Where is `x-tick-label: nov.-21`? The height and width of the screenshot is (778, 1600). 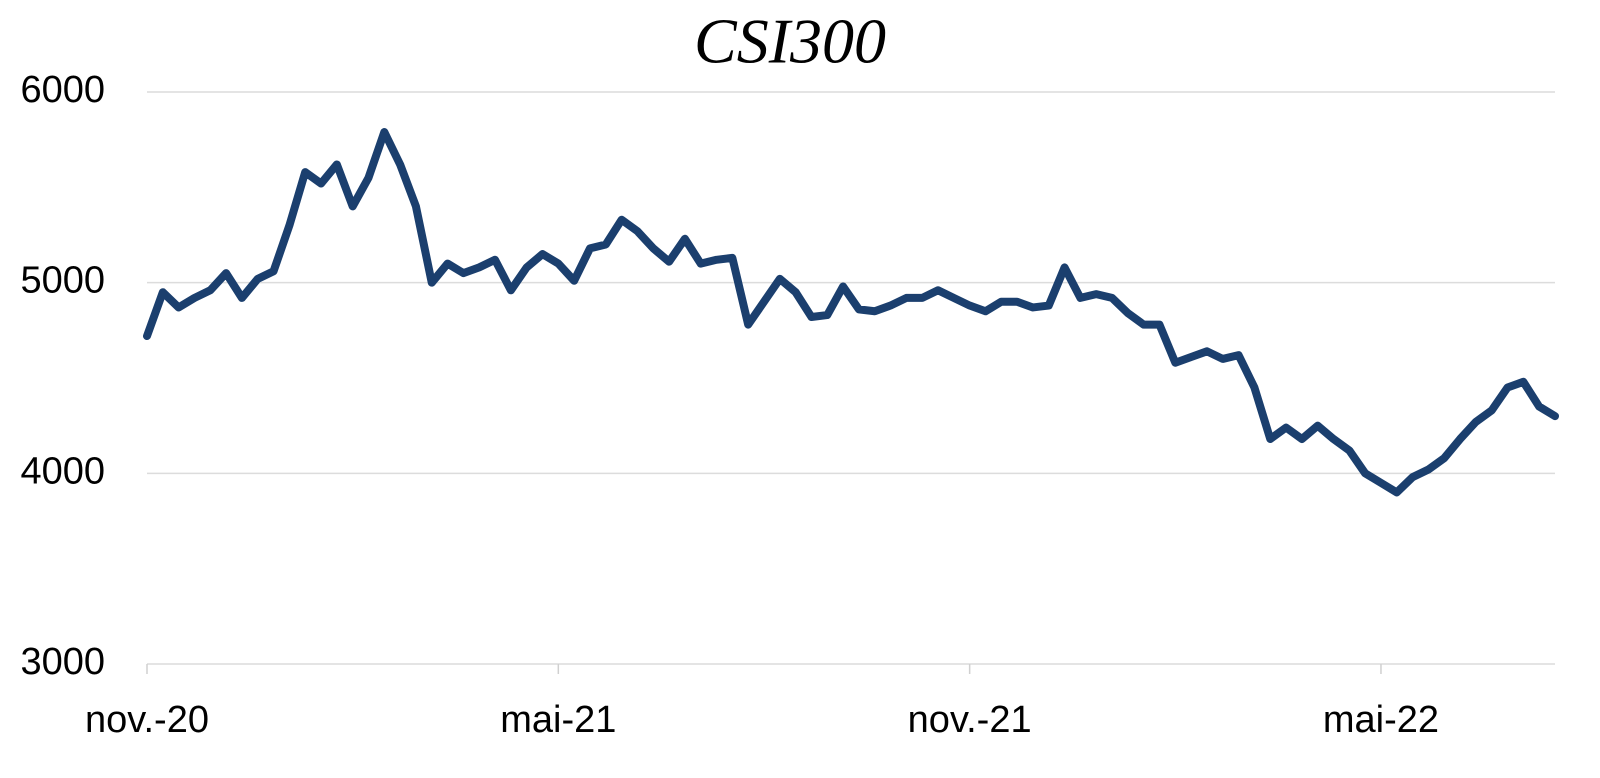
x-tick-label: nov.-21 is located at coordinates (970, 720).